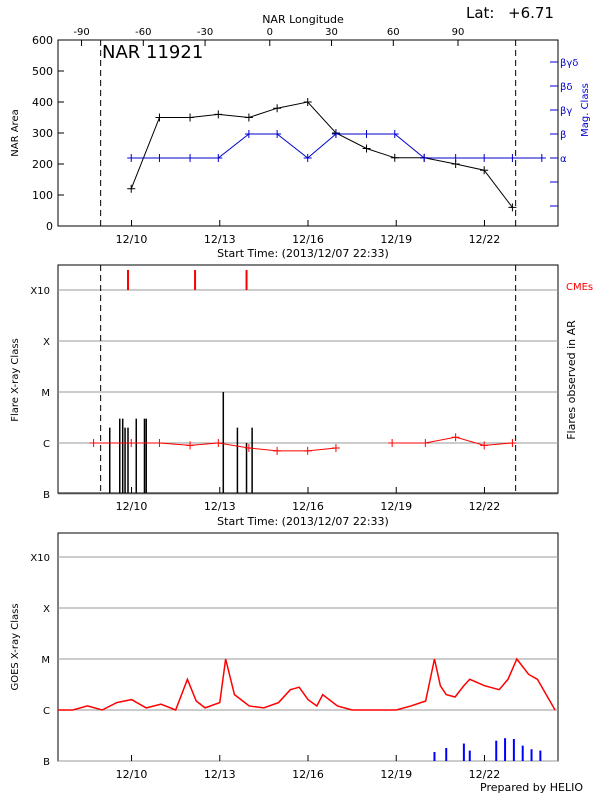 Image resolution: width=600 pixels, height=800 pixels. Describe the element at coordinates (81, 32) in the screenshot. I see `top-tick-label: -90` at that location.